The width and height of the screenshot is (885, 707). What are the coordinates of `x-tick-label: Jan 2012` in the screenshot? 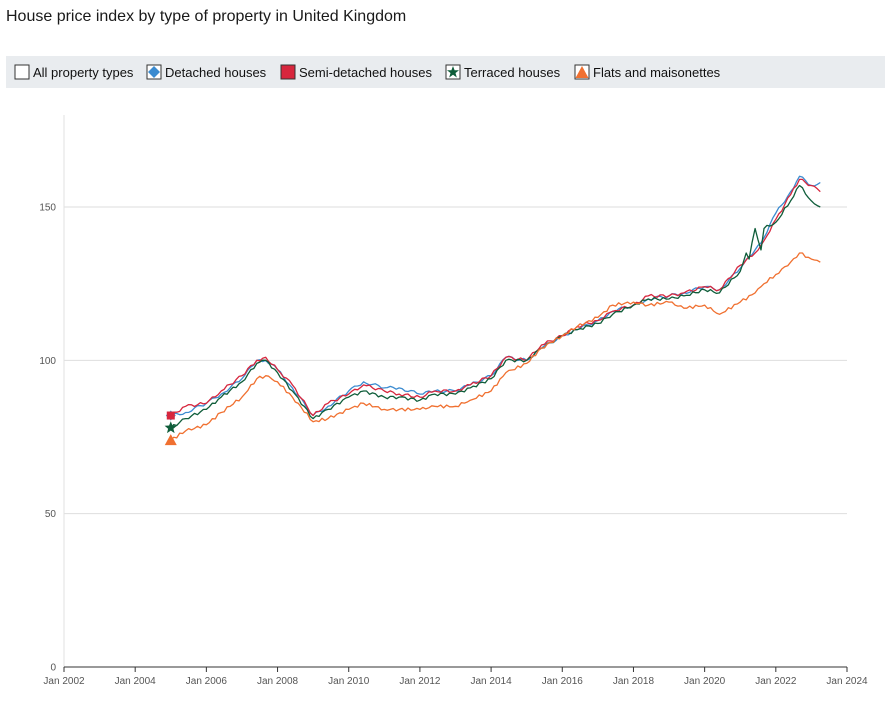 It's located at (420, 681).